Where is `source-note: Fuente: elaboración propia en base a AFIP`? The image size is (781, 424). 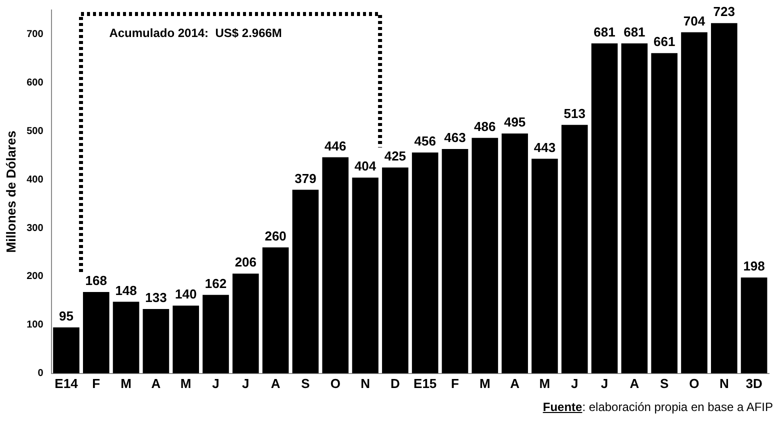 source-note: Fuente: elaboración propia en base a AFIP is located at coordinates (657, 407).